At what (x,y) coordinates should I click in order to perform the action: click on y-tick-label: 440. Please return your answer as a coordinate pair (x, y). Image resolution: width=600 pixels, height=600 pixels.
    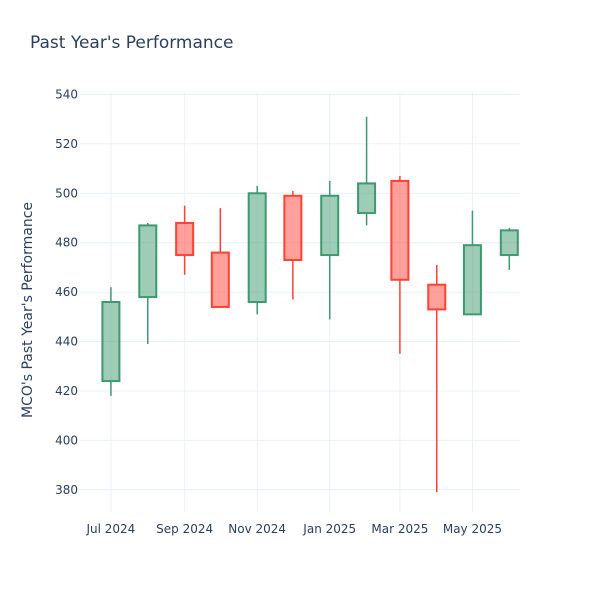
    Looking at the image, I should click on (66, 342).